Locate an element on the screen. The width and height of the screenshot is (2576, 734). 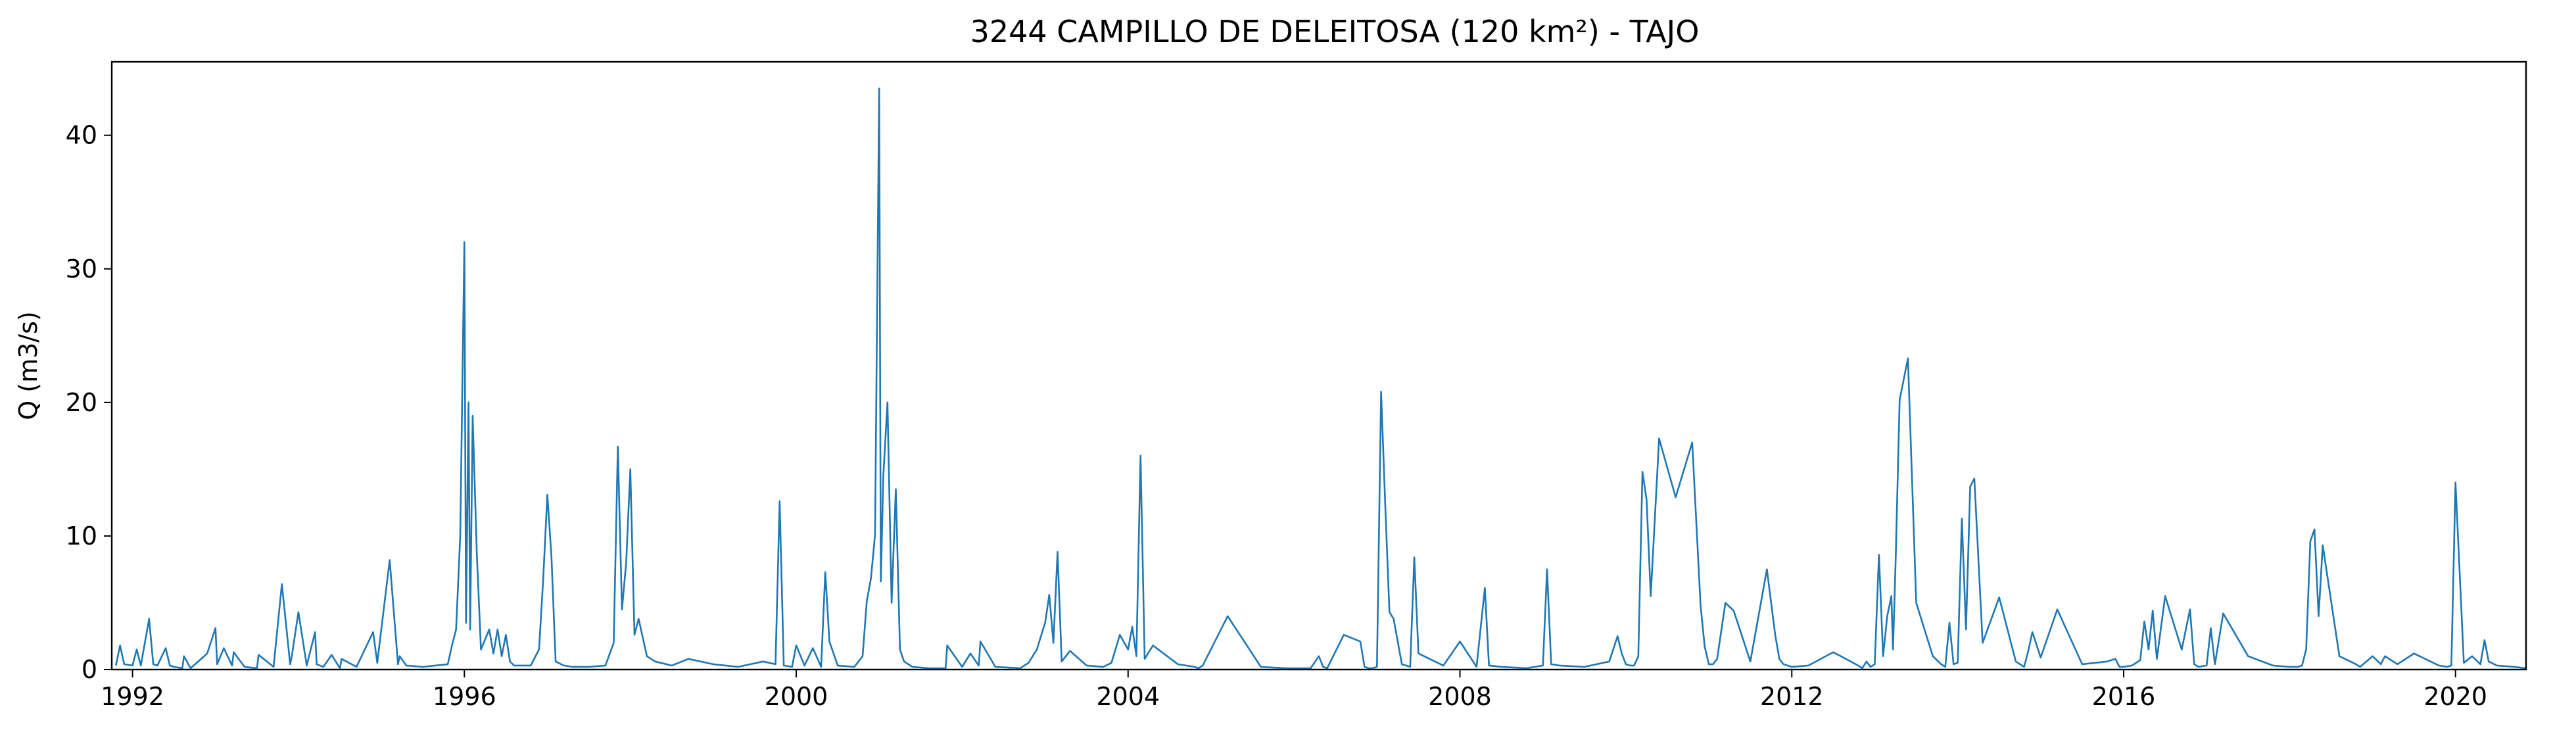
x-tick-label: 2016 is located at coordinates (2124, 697).